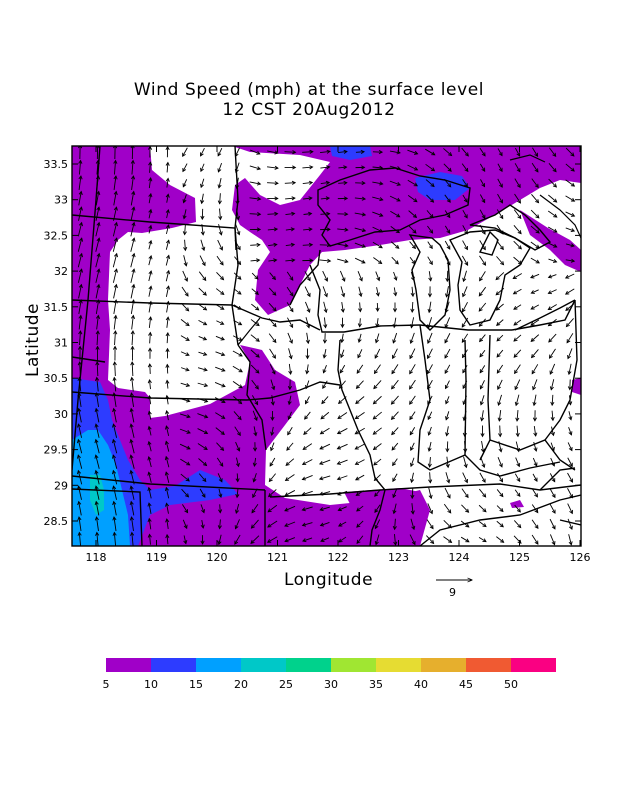  Describe the element at coordinates (196, 684) in the screenshot. I see `legend-label: 15` at that location.